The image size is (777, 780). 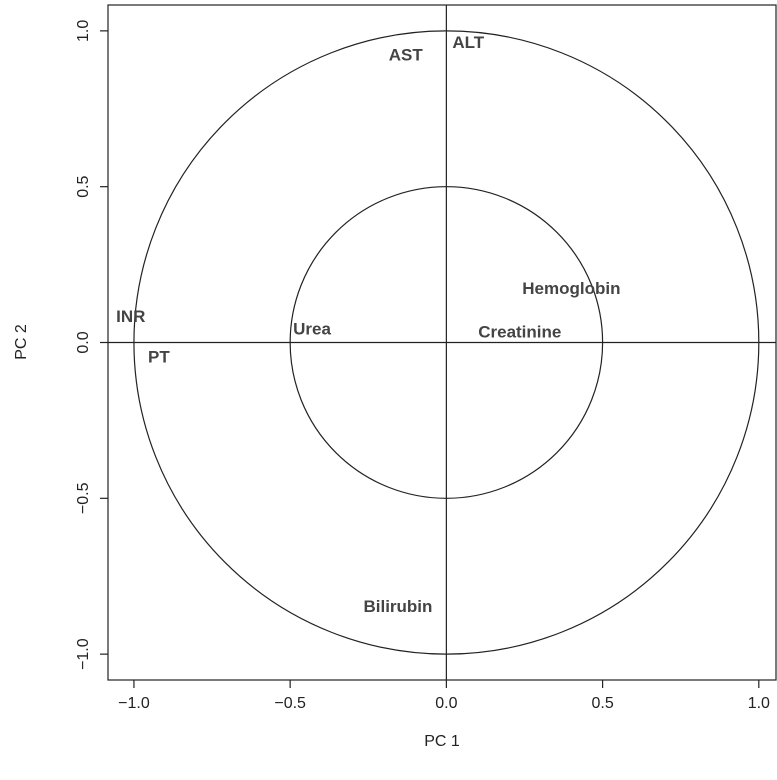 What do you see at coordinates (446, 703) in the screenshot?
I see `x-tick-label: 0.0` at bounding box center [446, 703].